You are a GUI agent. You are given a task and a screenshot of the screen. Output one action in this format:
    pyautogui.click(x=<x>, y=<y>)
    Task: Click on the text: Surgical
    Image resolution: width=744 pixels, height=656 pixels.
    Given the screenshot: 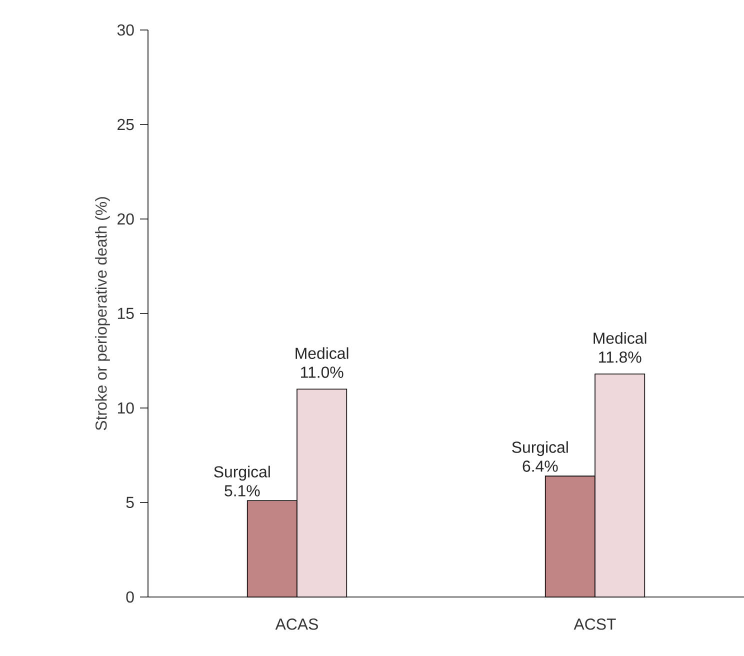 What is the action you would take?
    pyautogui.click(x=540, y=448)
    